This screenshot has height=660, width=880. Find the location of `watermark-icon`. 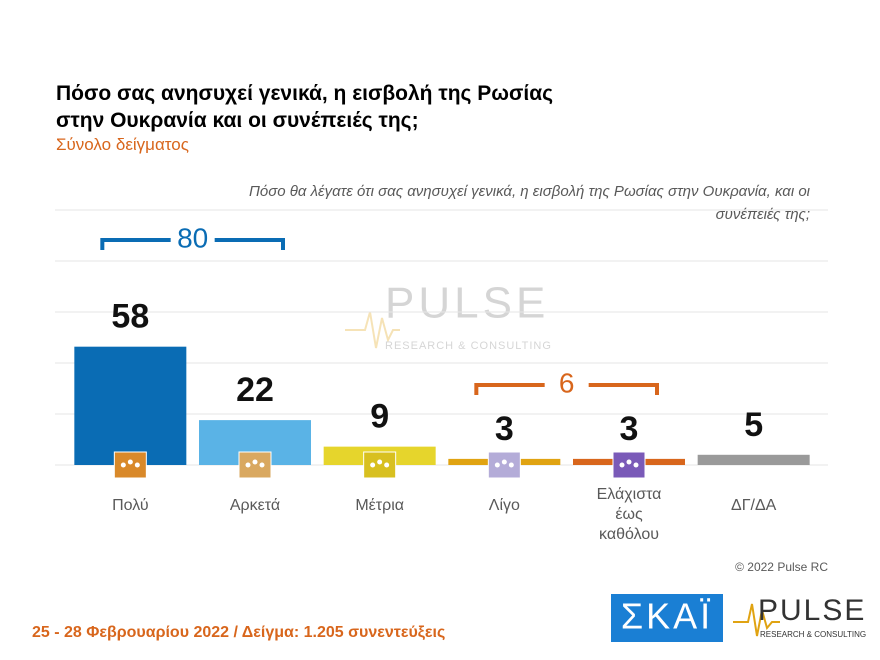

watermark-icon is located at coordinates (372, 330).